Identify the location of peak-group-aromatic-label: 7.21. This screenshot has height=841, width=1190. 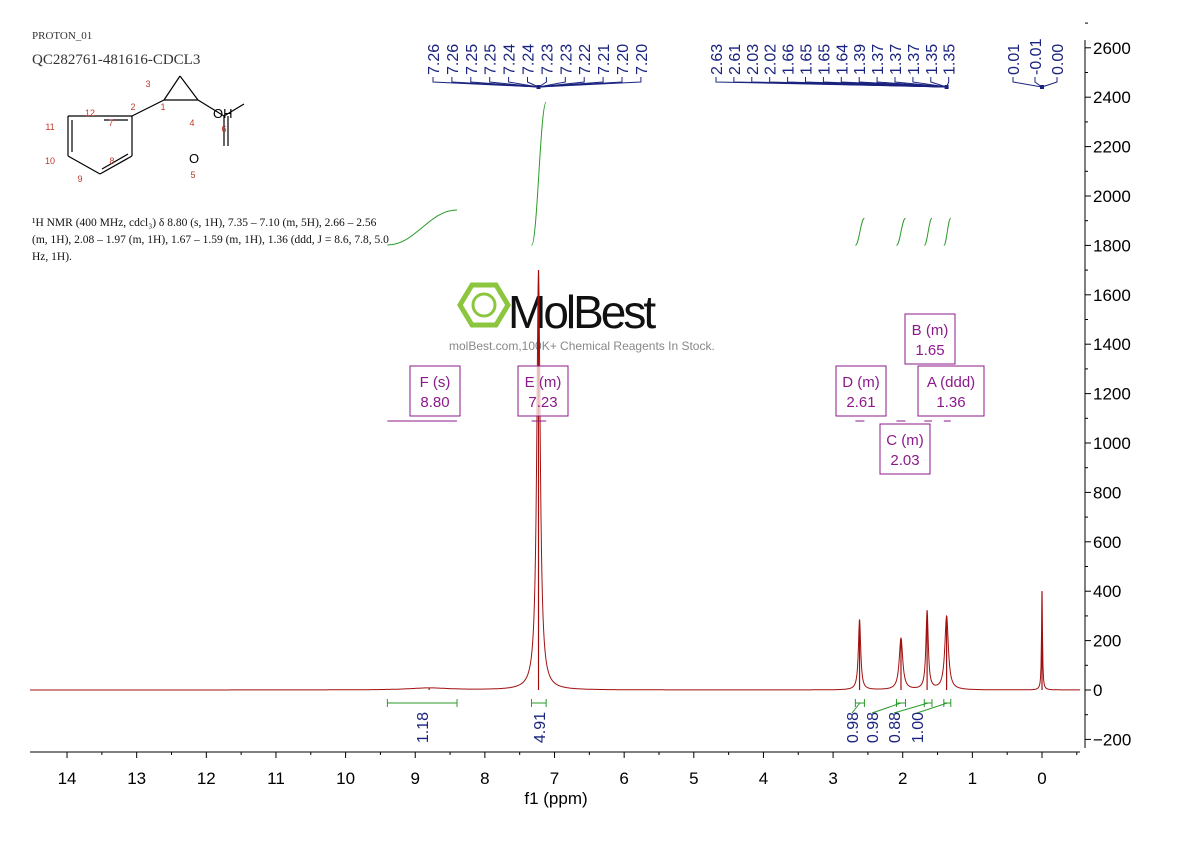
(604, 59).